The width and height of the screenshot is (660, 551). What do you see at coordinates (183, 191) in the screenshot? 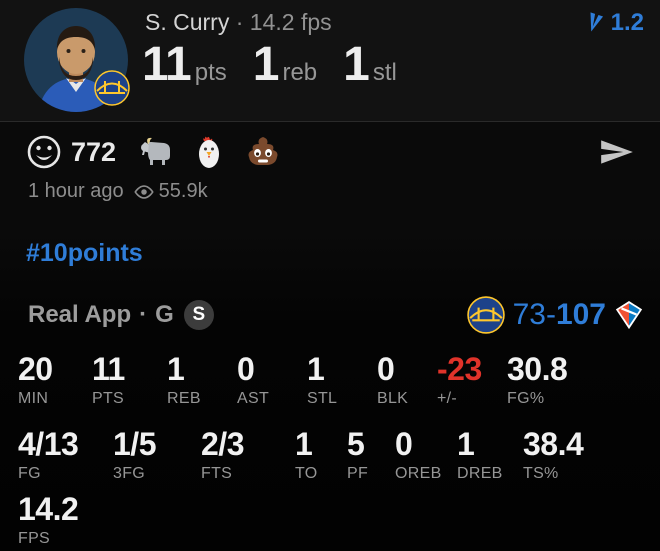
I see `view-count: 55.9k` at bounding box center [183, 191].